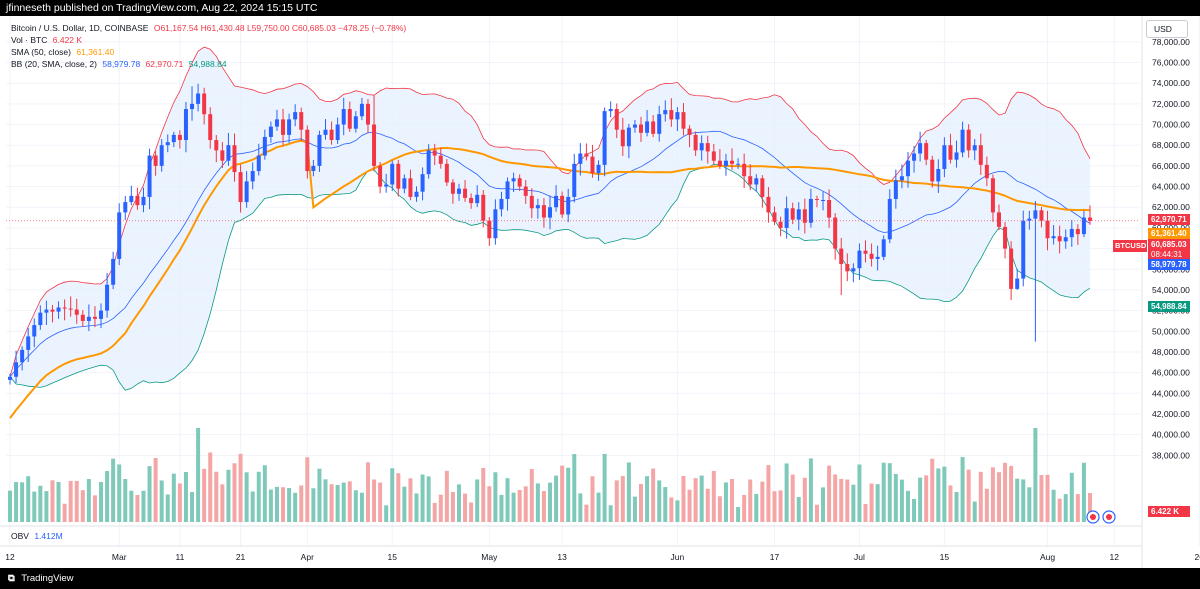 The width and height of the screenshot is (1200, 589). Describe the element at coordinates (1171, 393) in the screenshot. I see `y-tick-label: 44,000.00` at that location.